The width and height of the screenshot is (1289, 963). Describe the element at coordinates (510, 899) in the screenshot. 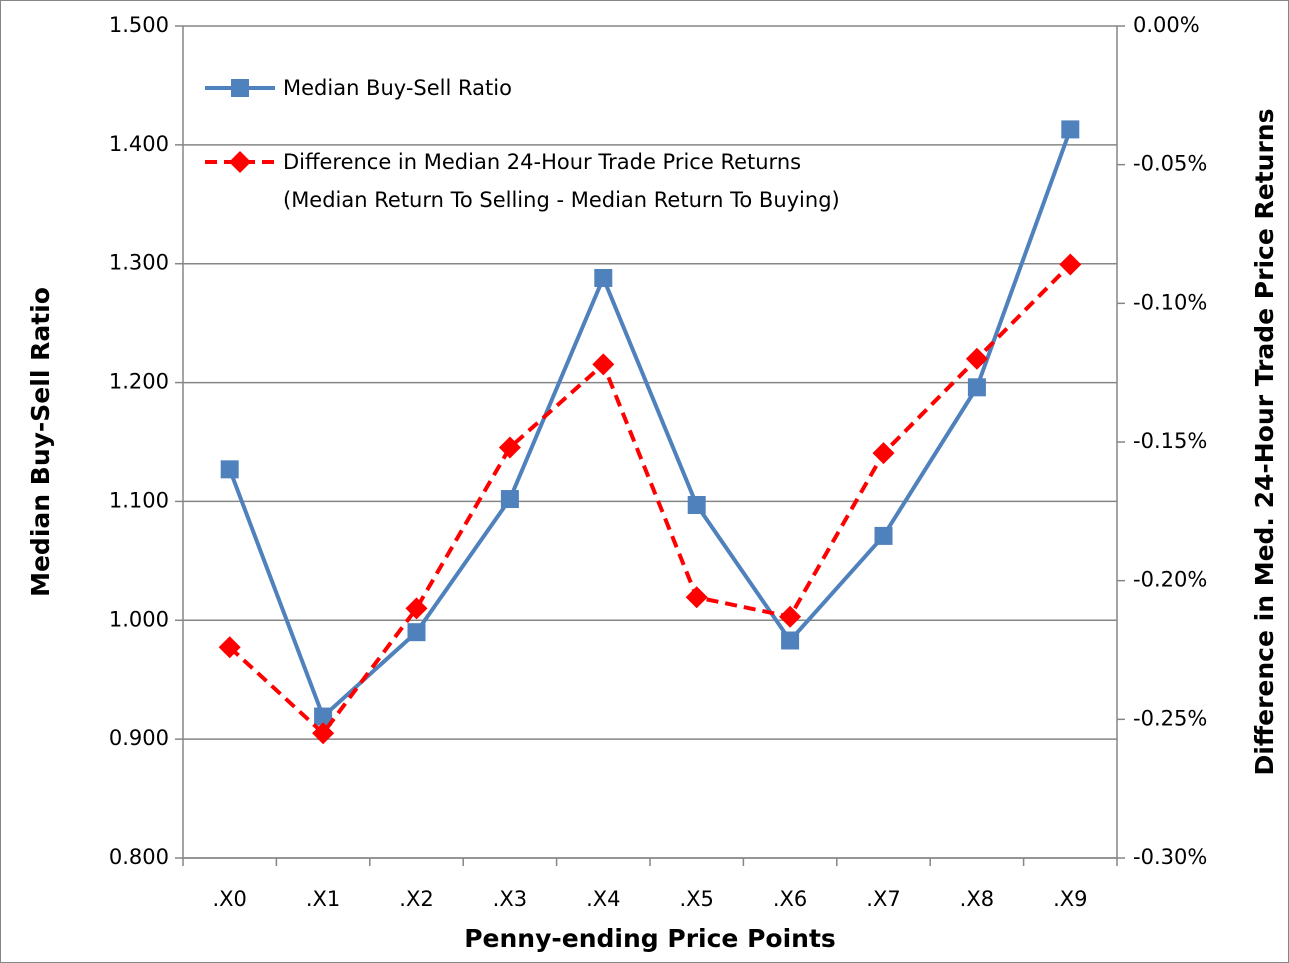

I see `x-tick-label: .X3` at that location.